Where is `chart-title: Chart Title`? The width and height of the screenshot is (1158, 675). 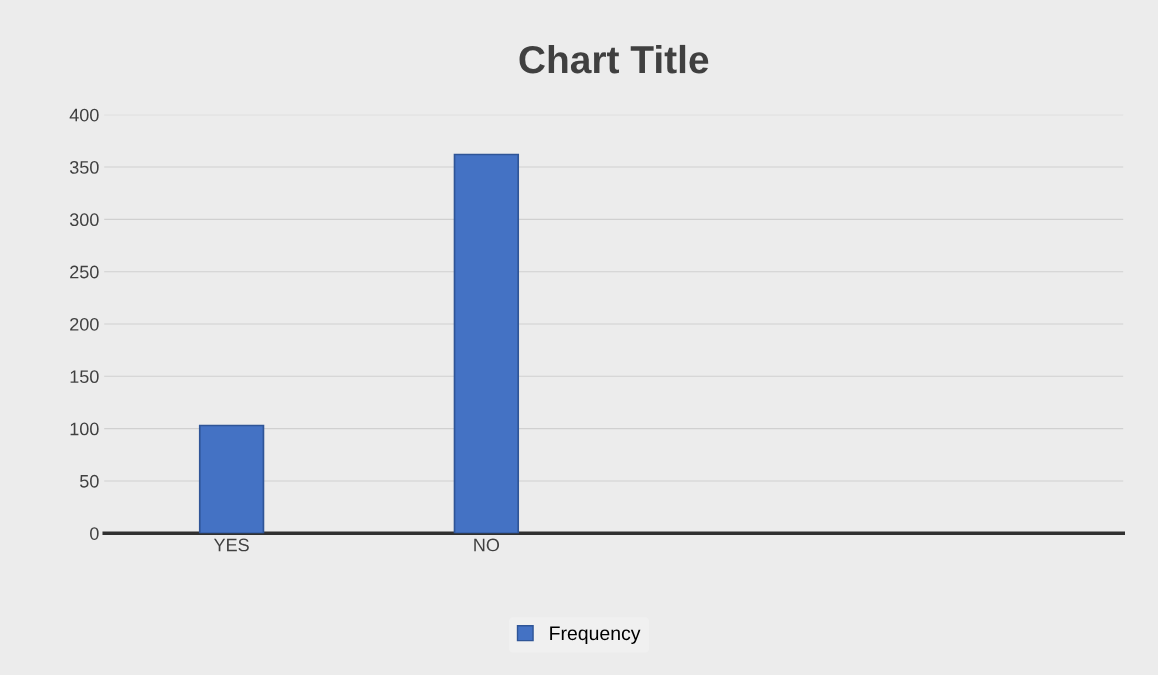 chart-title: Chart Title is located at coordinates (614, 59).